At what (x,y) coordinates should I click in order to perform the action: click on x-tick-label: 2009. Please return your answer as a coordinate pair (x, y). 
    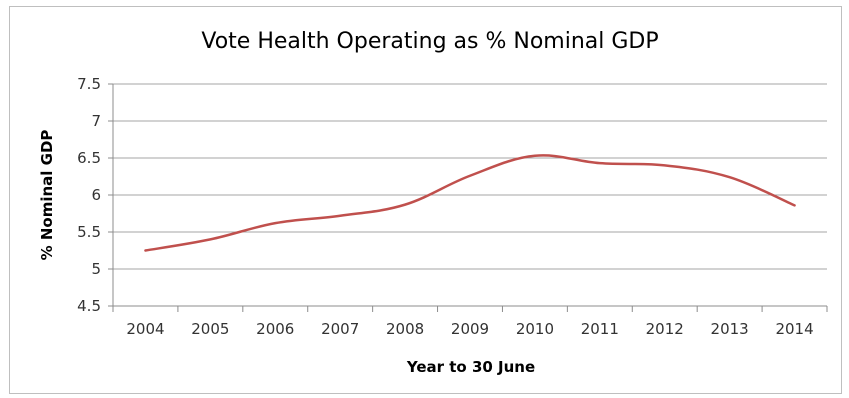
    Looking at the image, I should click on (470, 329).